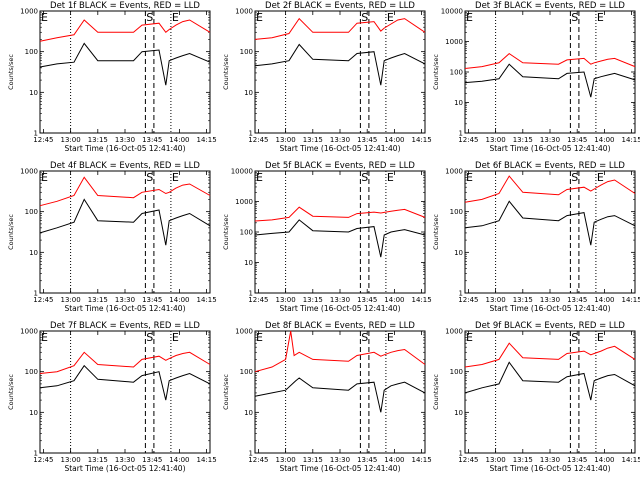 Image resolution: width=640 pixels, height=480 pixels. Describe the element at coordinates (550, 166) in the screenshot. I see `panel-title: Det 6f BLACK = Events, RED = LLD` at that location.